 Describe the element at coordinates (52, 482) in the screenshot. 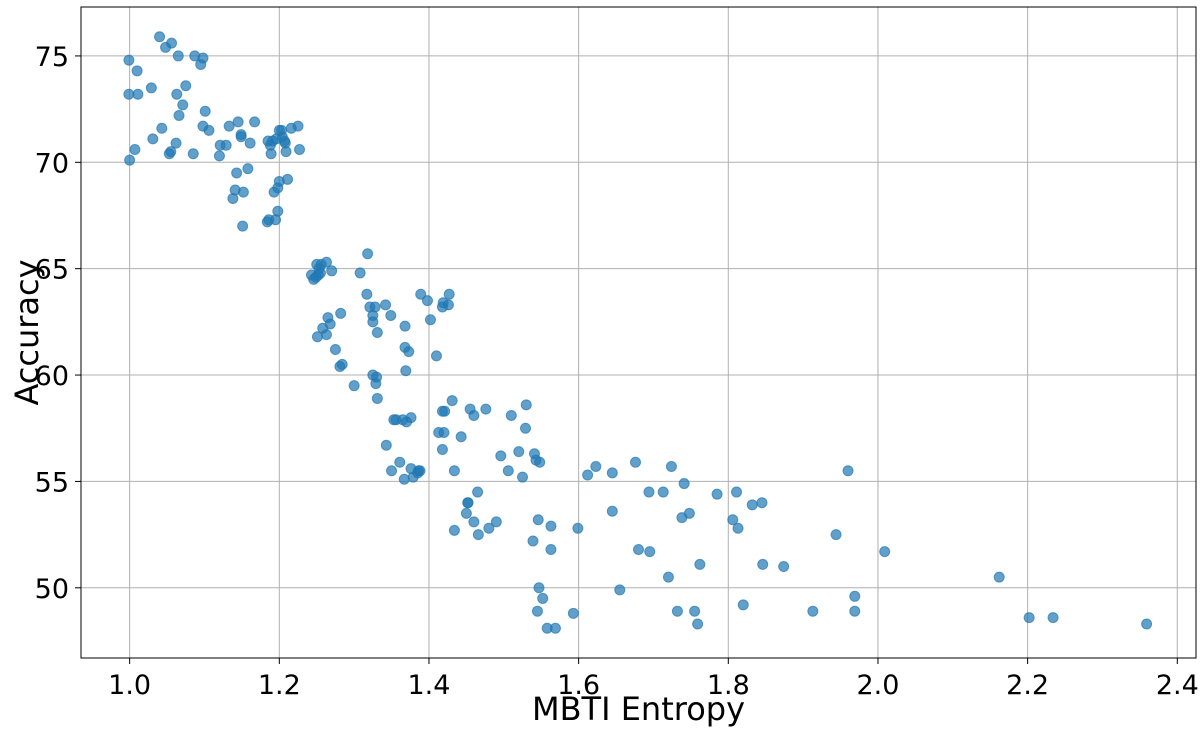

I see `y-tick-label: 55` at that location.